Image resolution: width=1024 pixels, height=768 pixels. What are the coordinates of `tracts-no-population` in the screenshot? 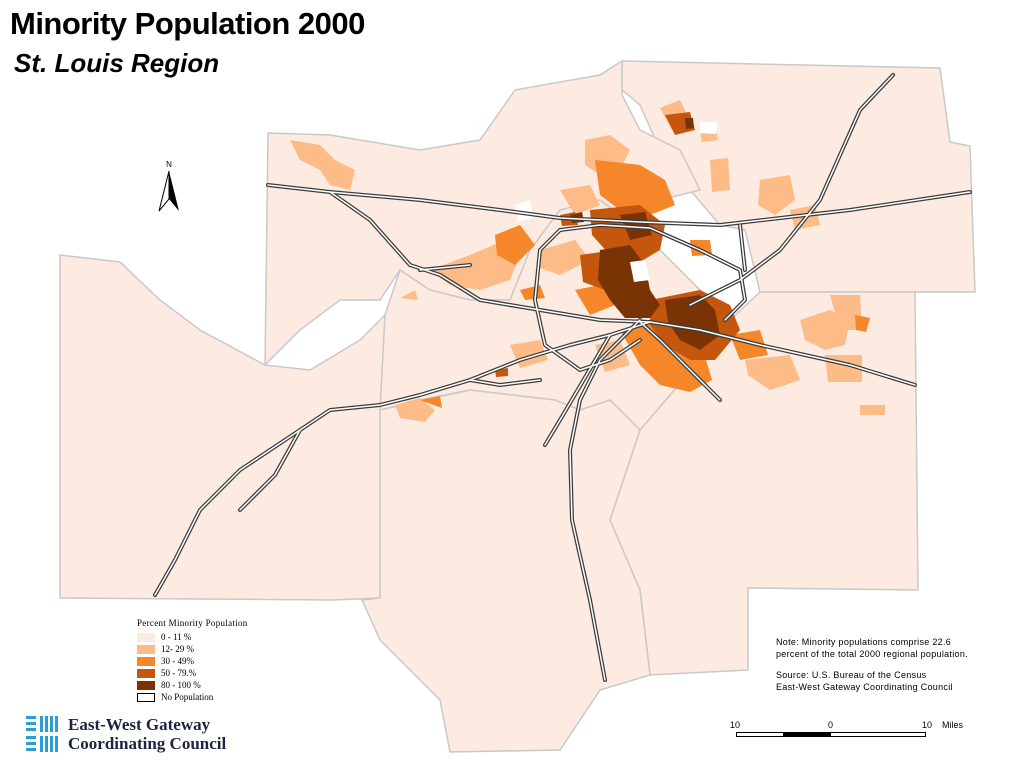 It's located at (616, 202).